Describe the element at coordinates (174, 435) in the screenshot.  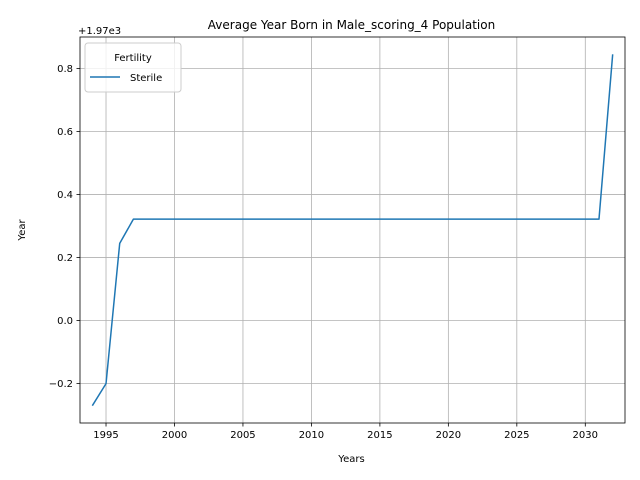
I see `x-tick-label: 2000` at that location.